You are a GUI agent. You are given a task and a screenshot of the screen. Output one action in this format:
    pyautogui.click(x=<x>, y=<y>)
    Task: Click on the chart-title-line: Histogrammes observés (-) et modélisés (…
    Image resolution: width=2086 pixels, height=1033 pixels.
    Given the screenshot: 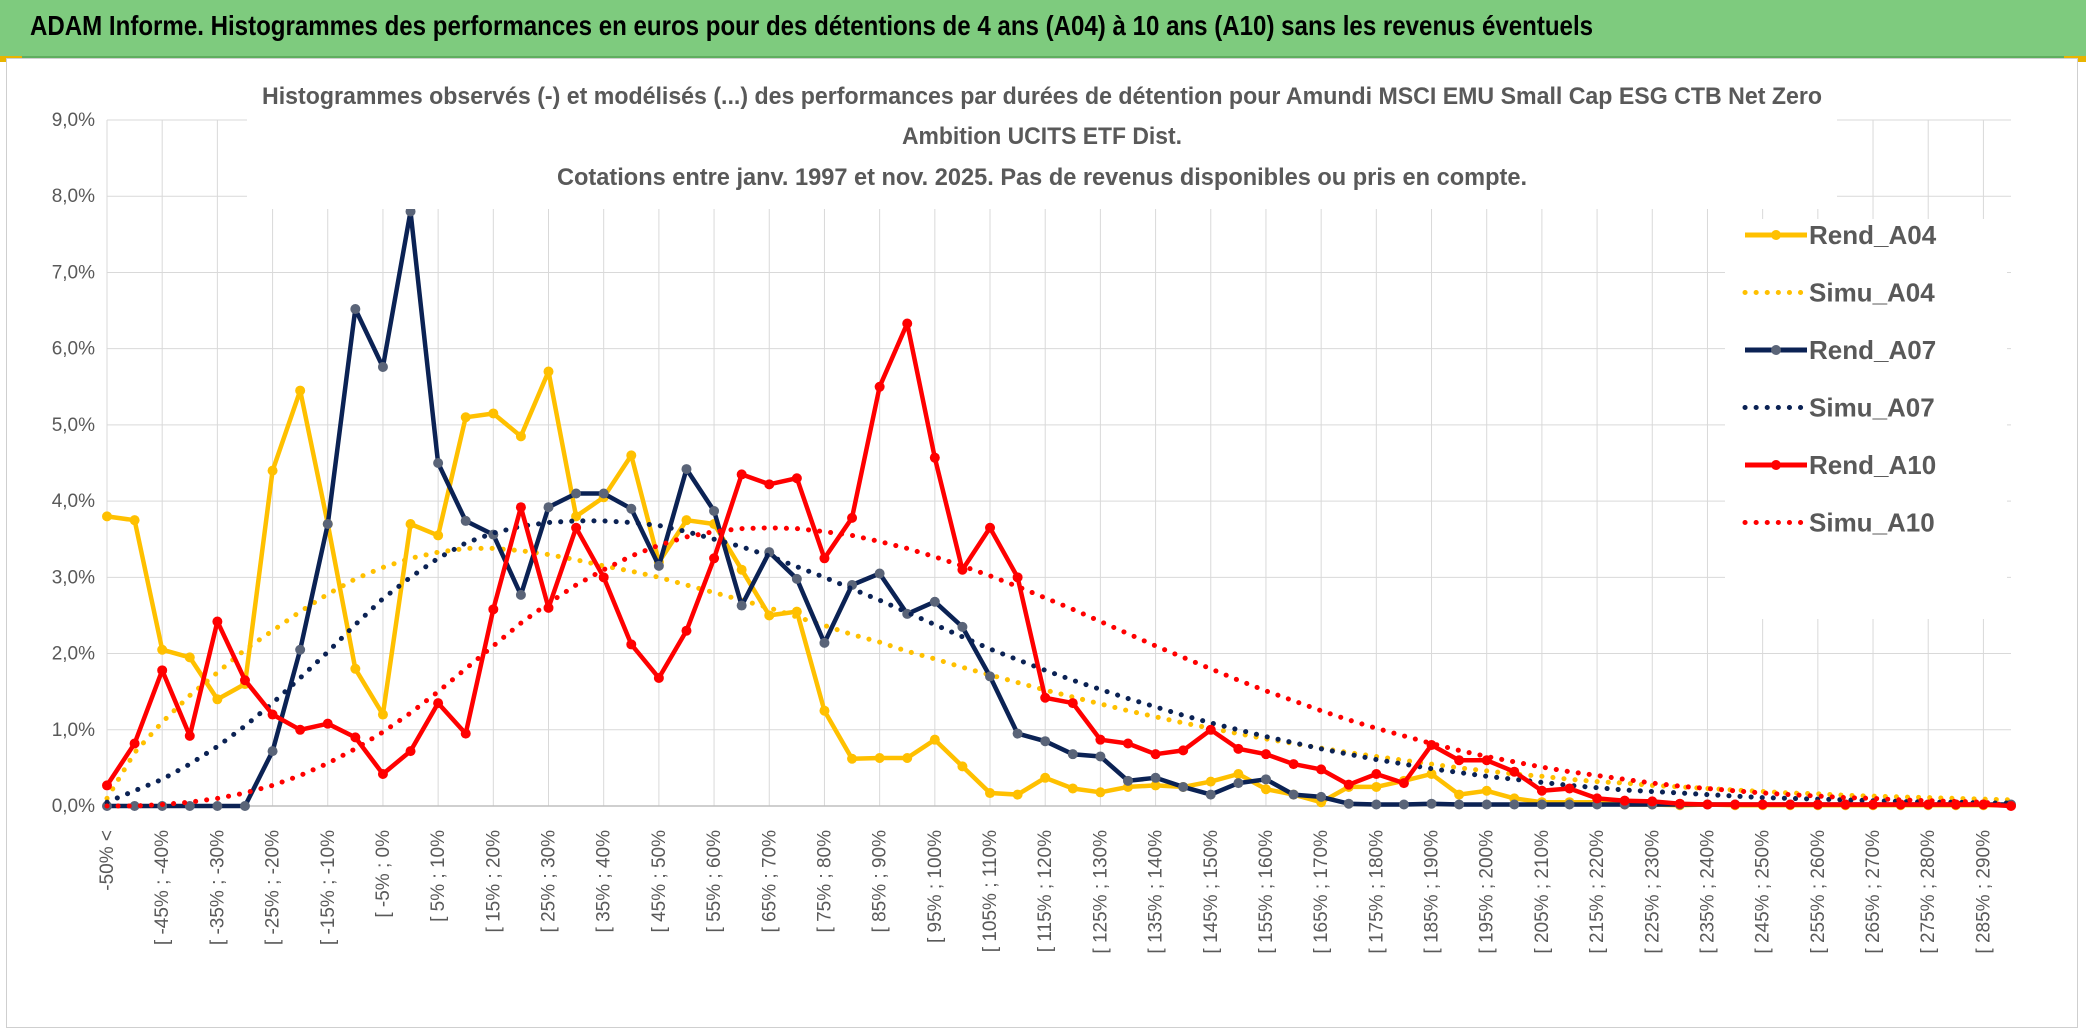 What is the action you would take?
    pyautogui.click(x=1042, y=96)
    